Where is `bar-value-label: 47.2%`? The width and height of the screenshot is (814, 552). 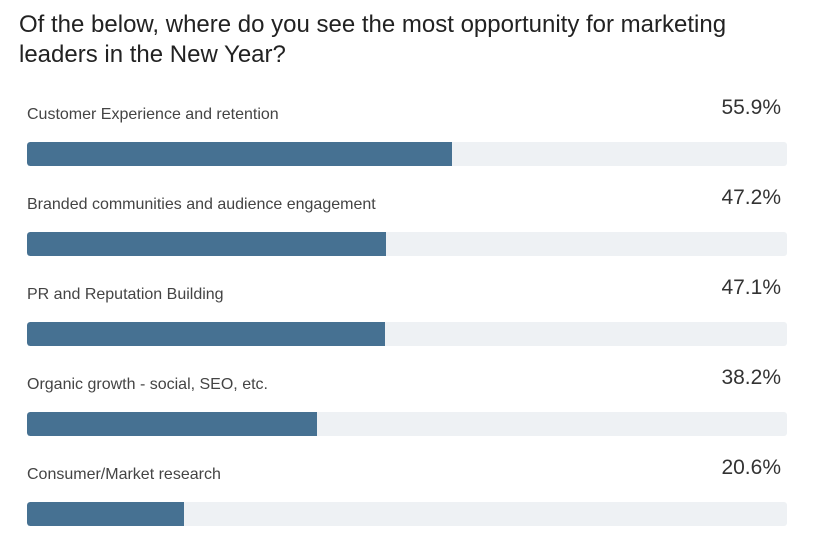 bar-value-label: 47.2% is located at coordinates (751, 197).